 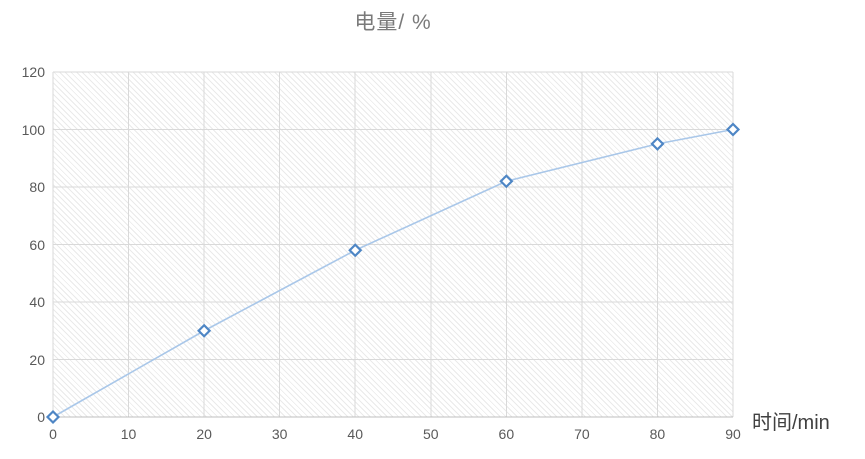 I want to click on x-axis-title: 时间/min, so click(x=791, y=423).